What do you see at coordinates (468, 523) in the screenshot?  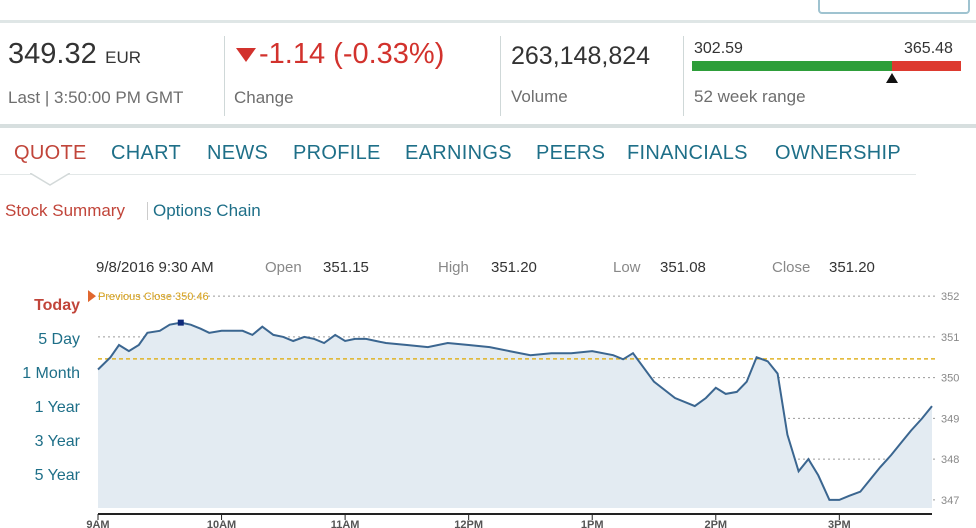 I see `x-tick-label: 12PM` at bounding box center [468, 523].